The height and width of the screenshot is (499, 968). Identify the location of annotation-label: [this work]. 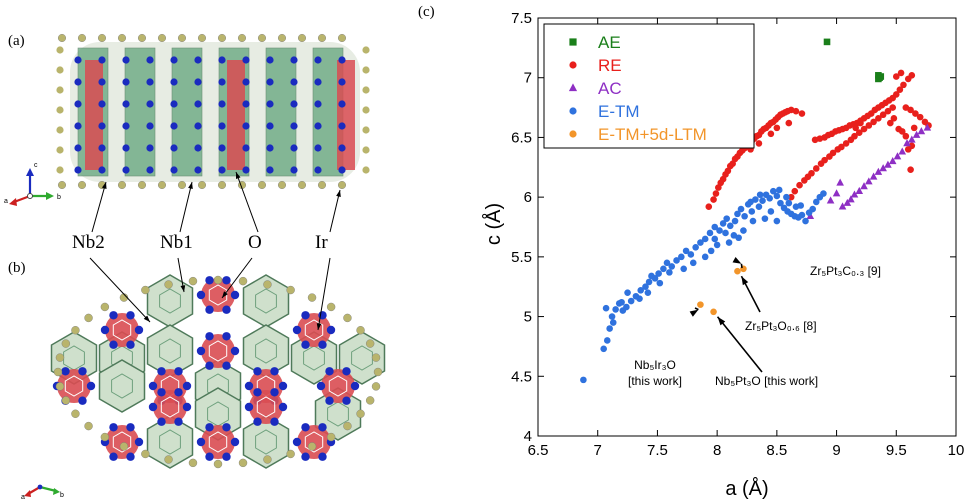
(655, 381).